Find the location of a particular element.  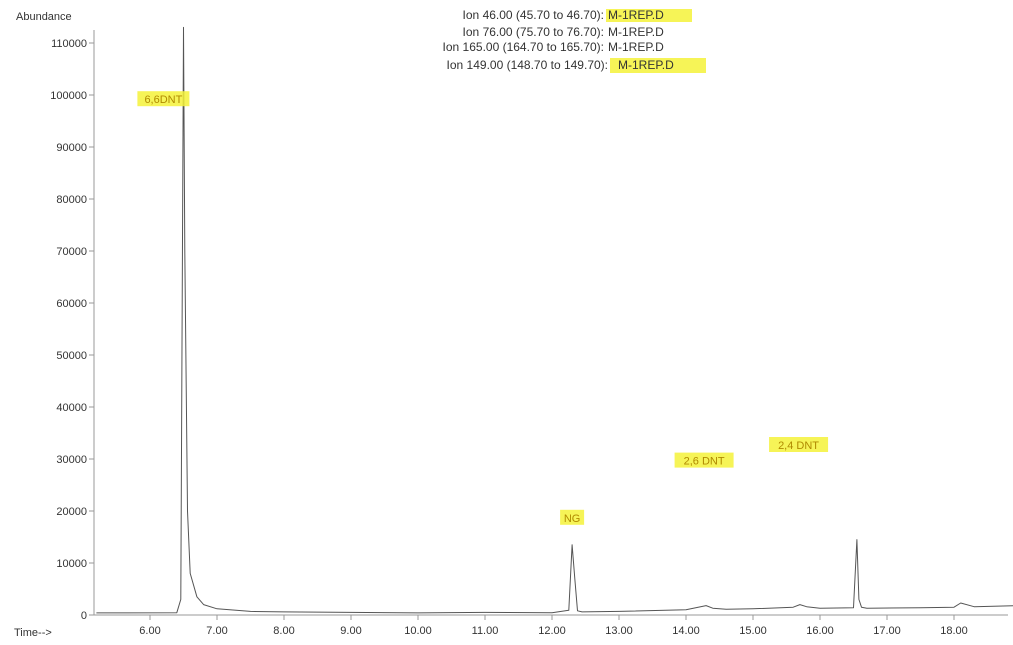

y-tick-label: 50000 is located at coordinates (71, 356).